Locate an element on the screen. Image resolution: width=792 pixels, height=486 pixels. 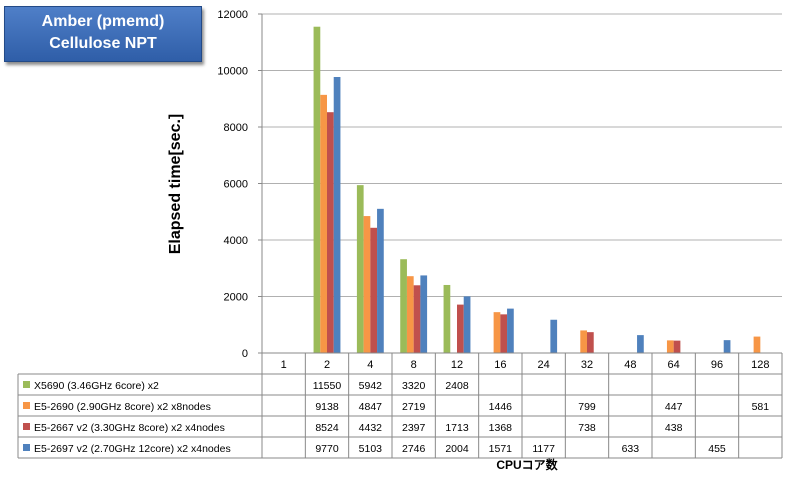
data-label: 9138 is located at coordinates (327, 407).